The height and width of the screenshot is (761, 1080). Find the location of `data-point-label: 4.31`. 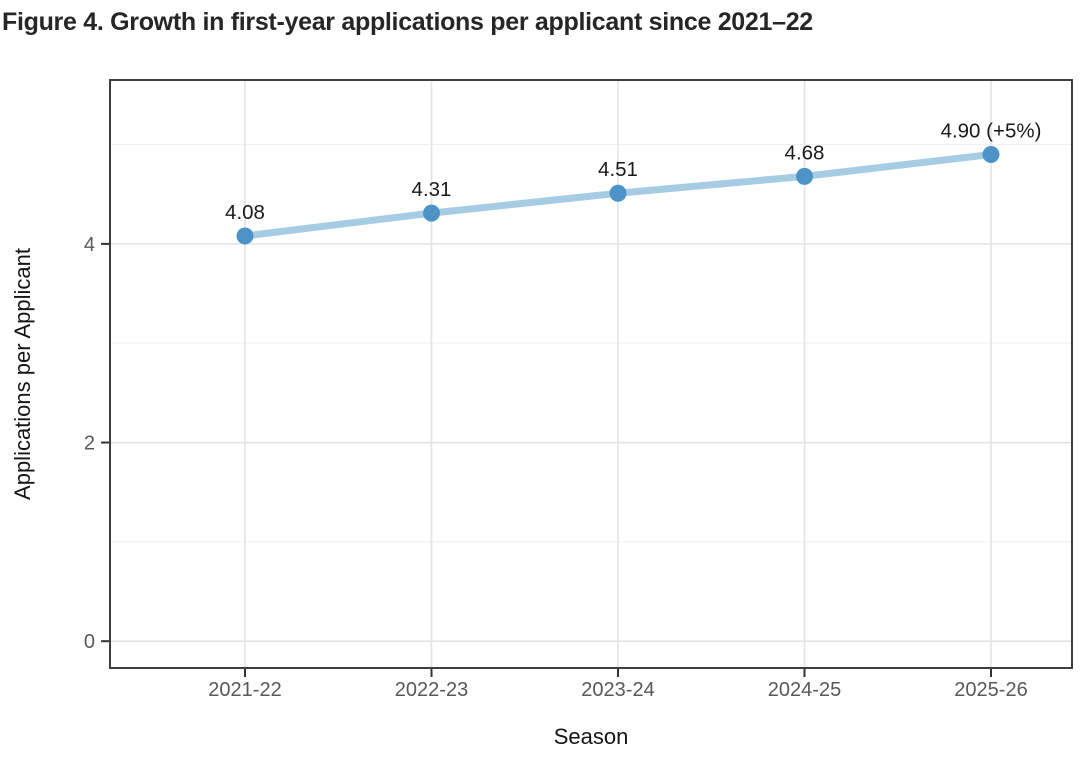

data-point-label: 4.31 is located at coordinates (432, 189).